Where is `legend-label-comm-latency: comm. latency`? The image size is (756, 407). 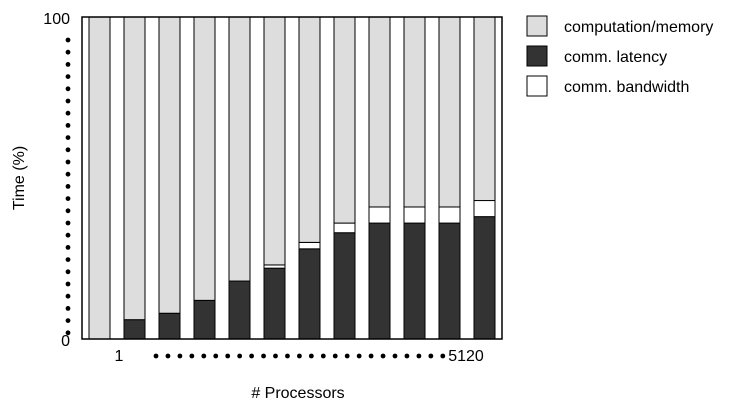
legend-label-comm-latency: comm. latency is located at coordinates (615, 57).